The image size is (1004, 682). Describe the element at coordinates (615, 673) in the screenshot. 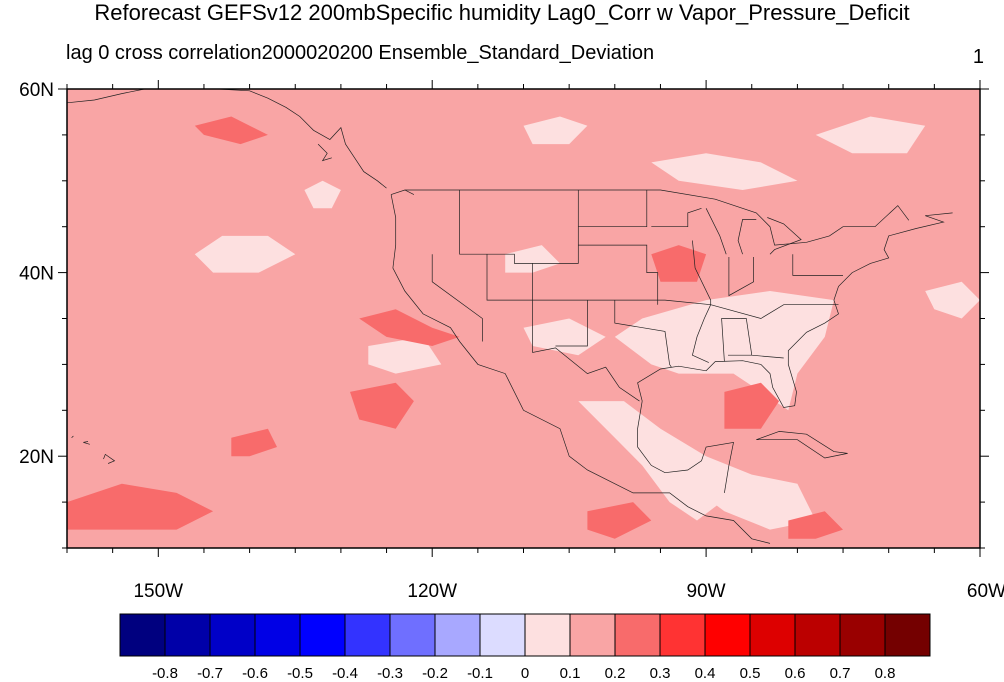

I see `colorbar-label: 0.2` at that location.